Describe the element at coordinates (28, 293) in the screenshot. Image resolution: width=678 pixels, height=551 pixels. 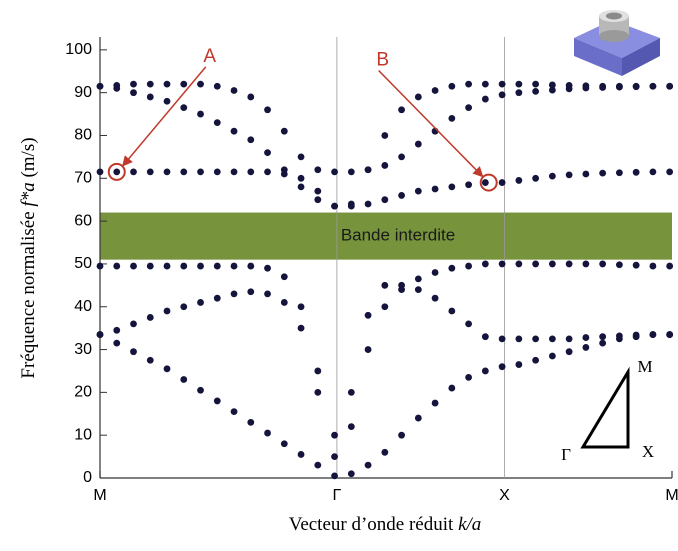
I see `y-axis-label-text: Fréquence normalisée` at that location.